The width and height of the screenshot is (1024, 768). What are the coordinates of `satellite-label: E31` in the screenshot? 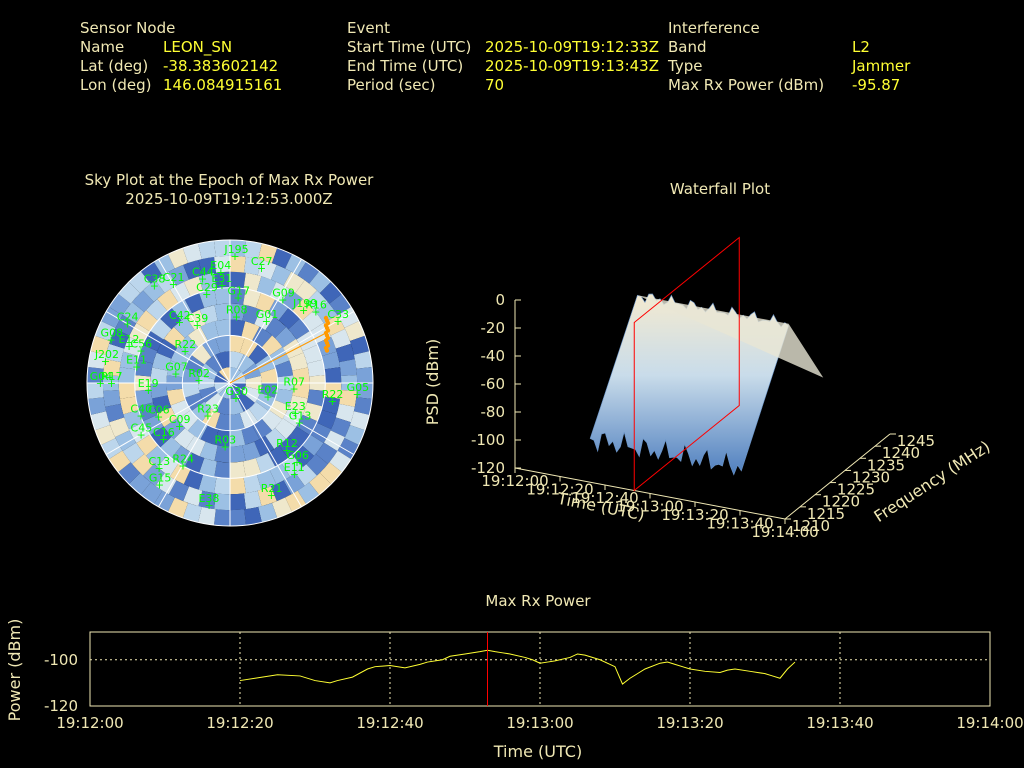 It's located at (221, 278).